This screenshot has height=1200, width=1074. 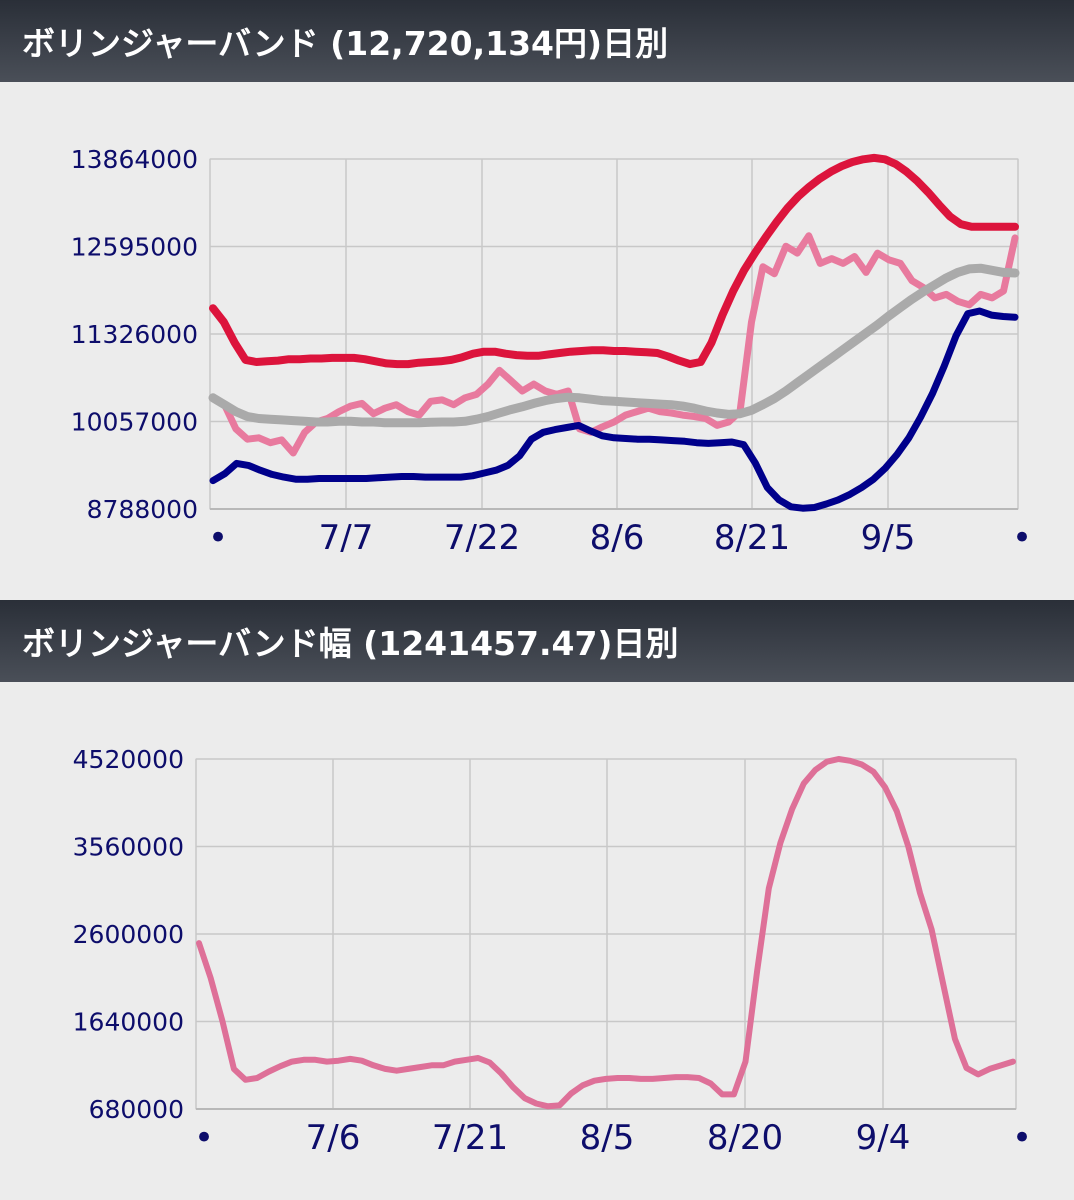 I want to click on x-tick-label: •, so click(x=218, y=538).